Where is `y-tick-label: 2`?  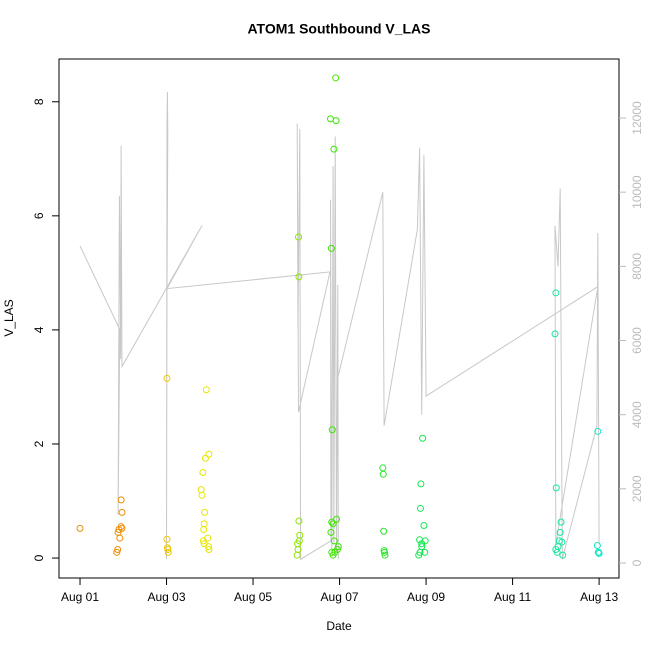 y-tick-label: 2 is located at coordinates (39, 443).